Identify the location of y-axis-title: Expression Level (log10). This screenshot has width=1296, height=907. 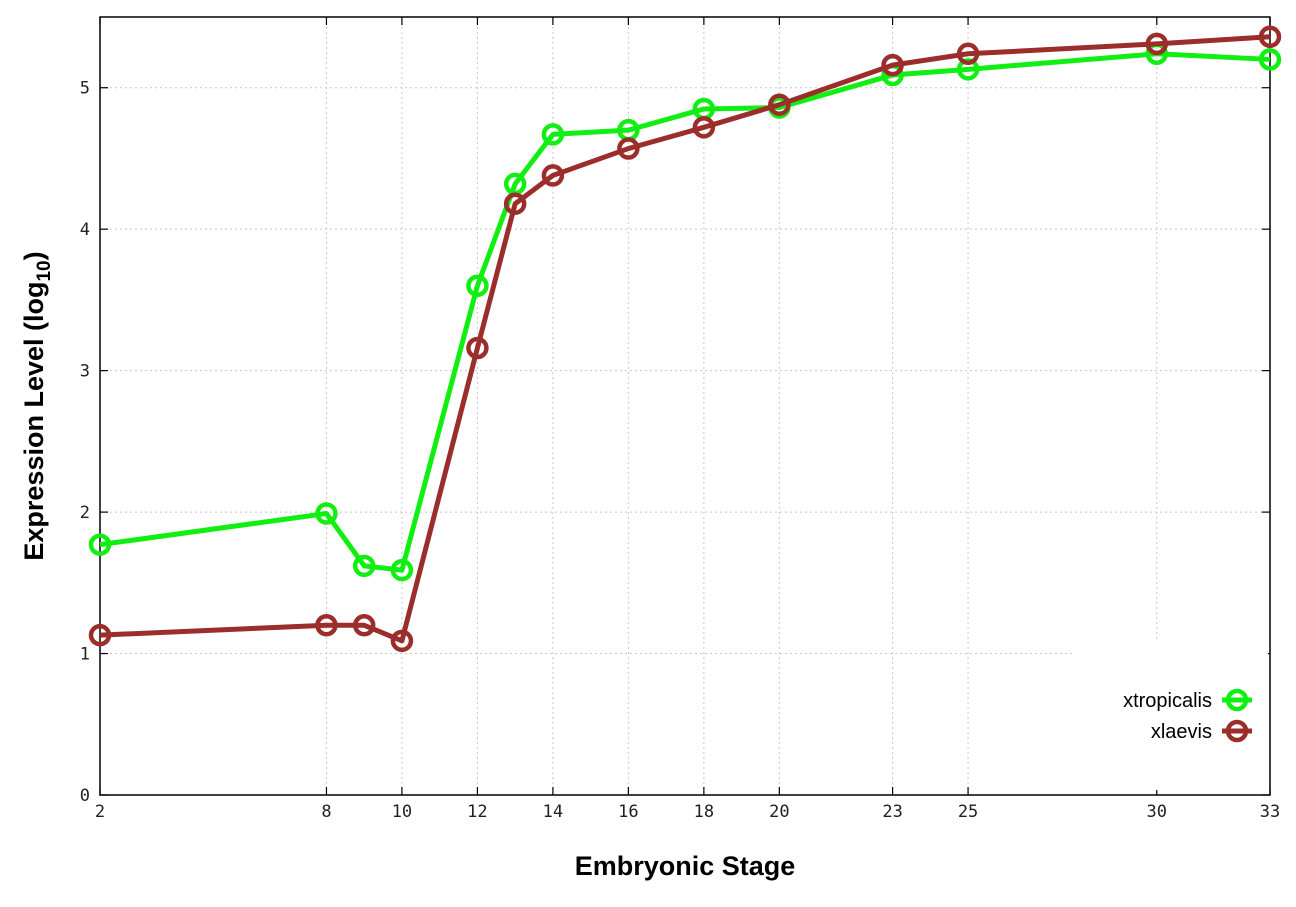
(37, 405).